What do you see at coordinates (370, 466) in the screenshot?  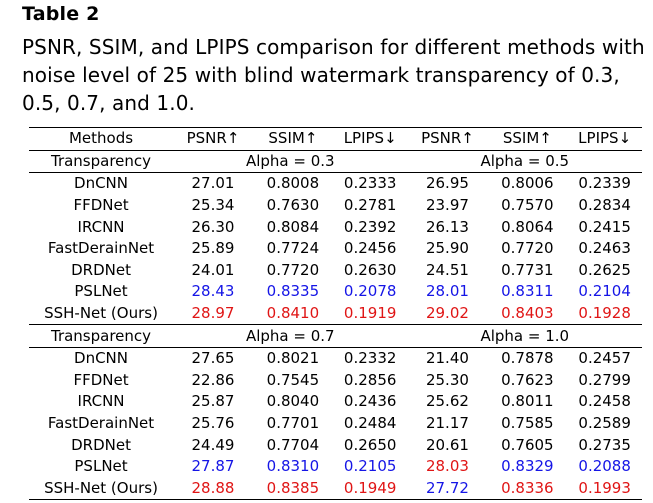 I see `metric-value: 0.2105` at bounding box center [370, 466].